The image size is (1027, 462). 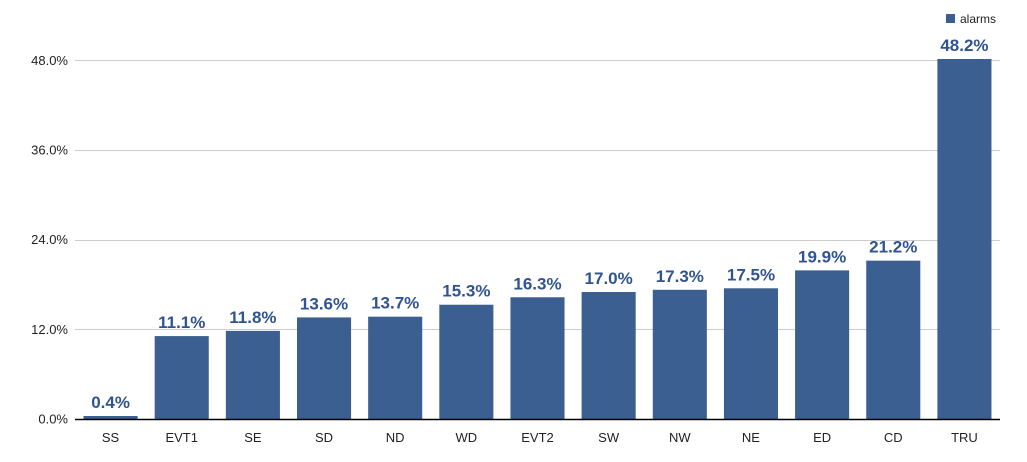 I want to click on x-tick-label: NE, so click(x=751, y=437).